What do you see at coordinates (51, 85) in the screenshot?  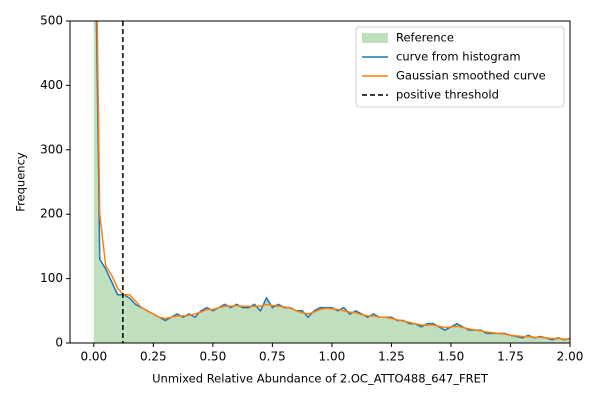 I see `y-tick-label: 400` at bounding box center [51, 85].